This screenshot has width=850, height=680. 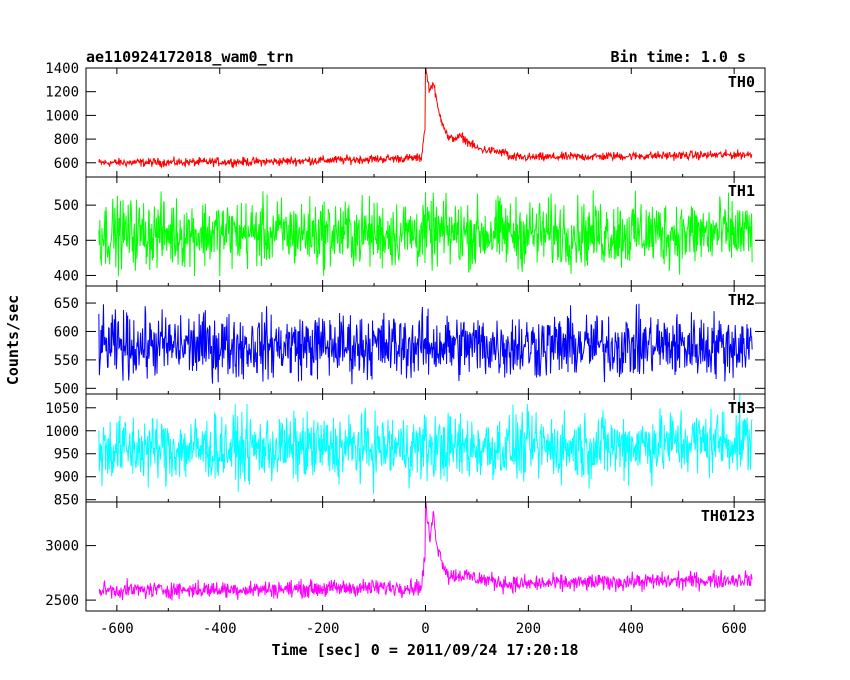 What do you see at coordinates (66, 304) in the screenshot?
I see `y-tick-label: 650` at bounding box center [66, 304].